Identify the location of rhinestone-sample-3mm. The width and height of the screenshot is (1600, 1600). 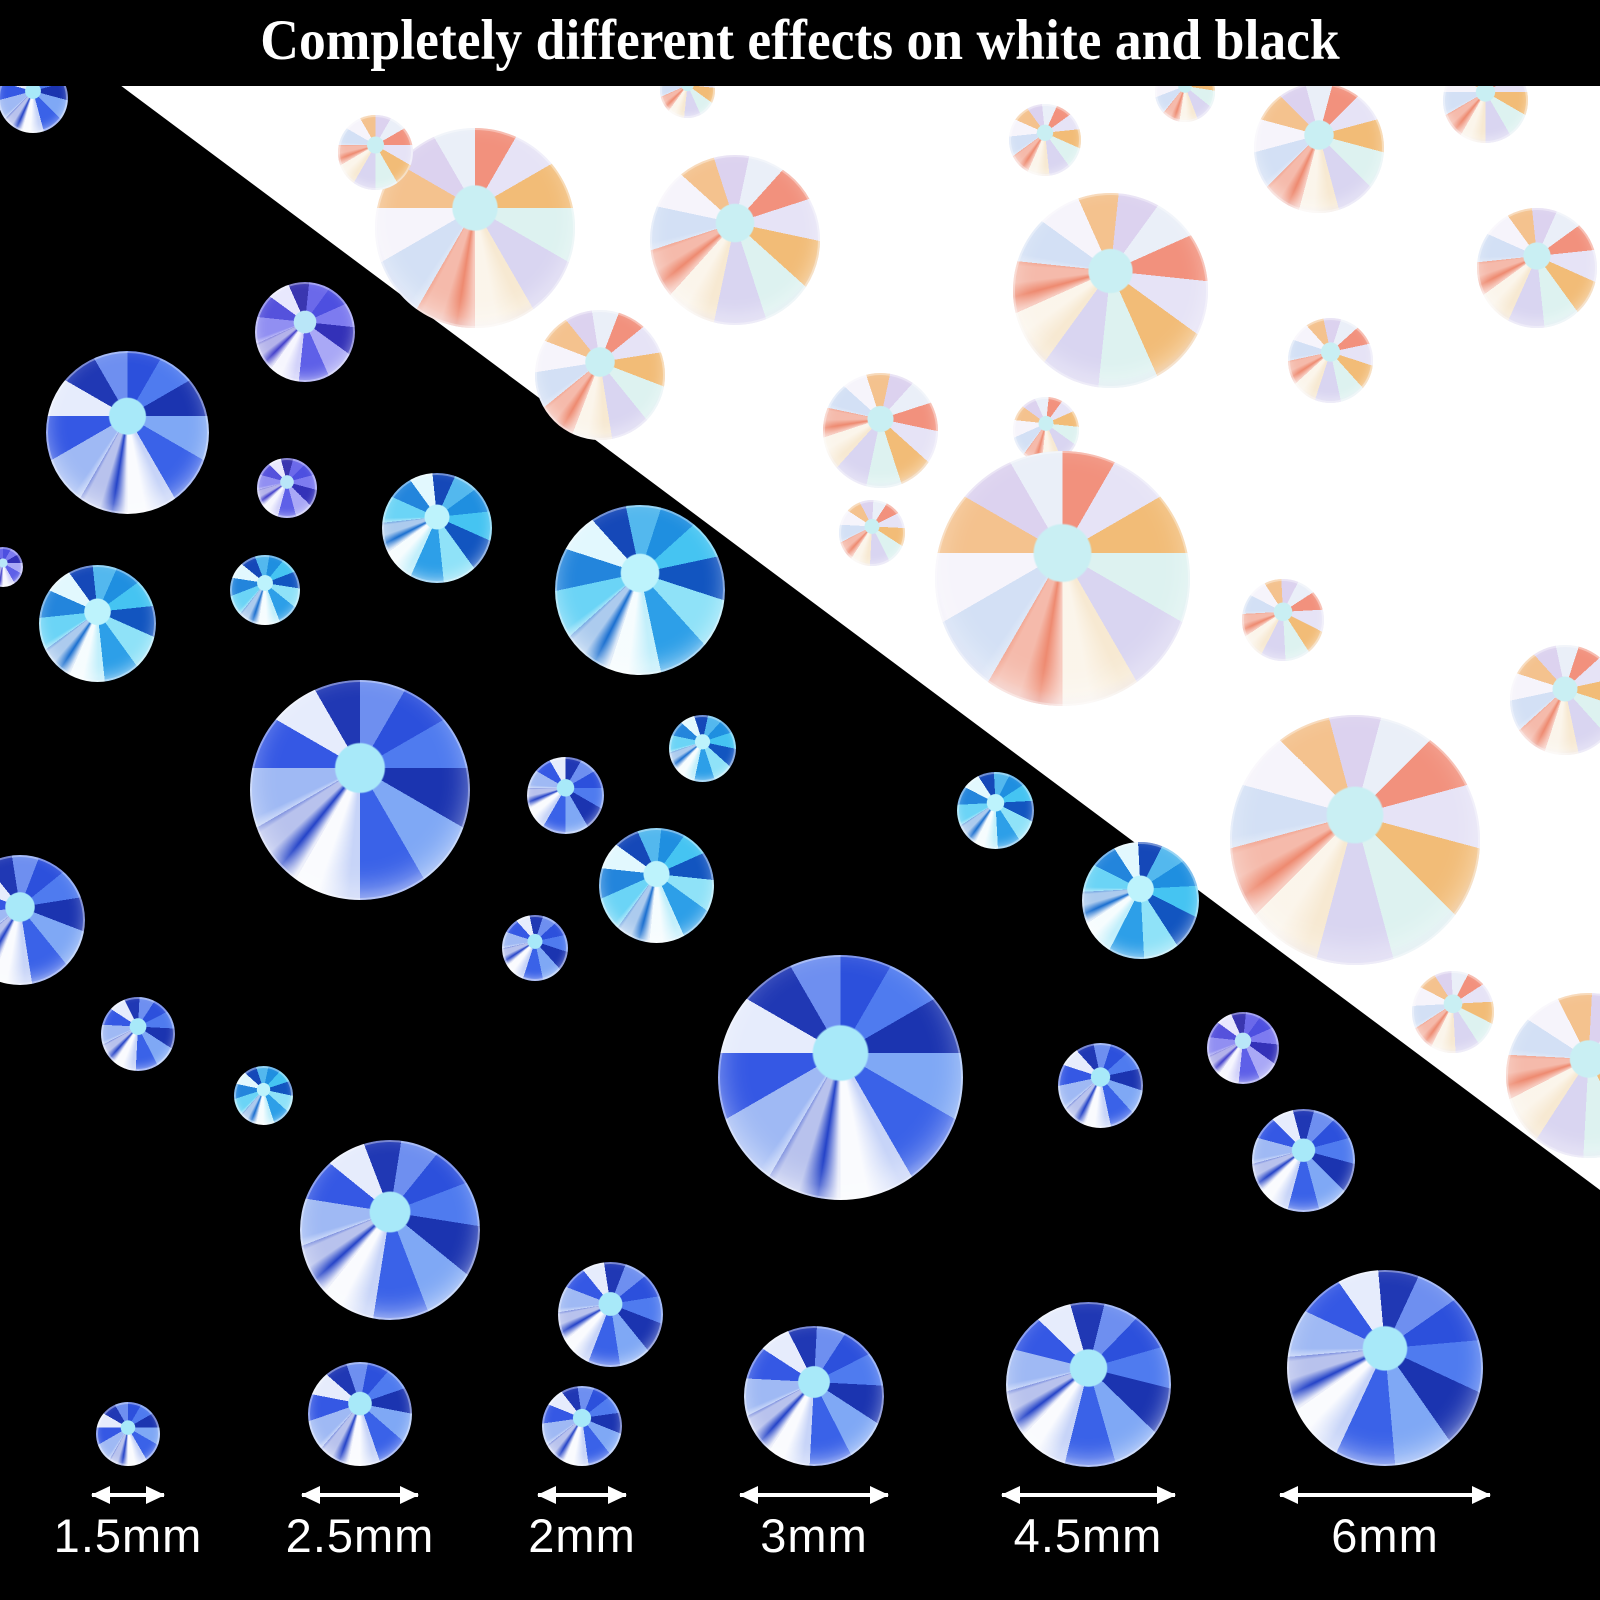
(814, 1396).